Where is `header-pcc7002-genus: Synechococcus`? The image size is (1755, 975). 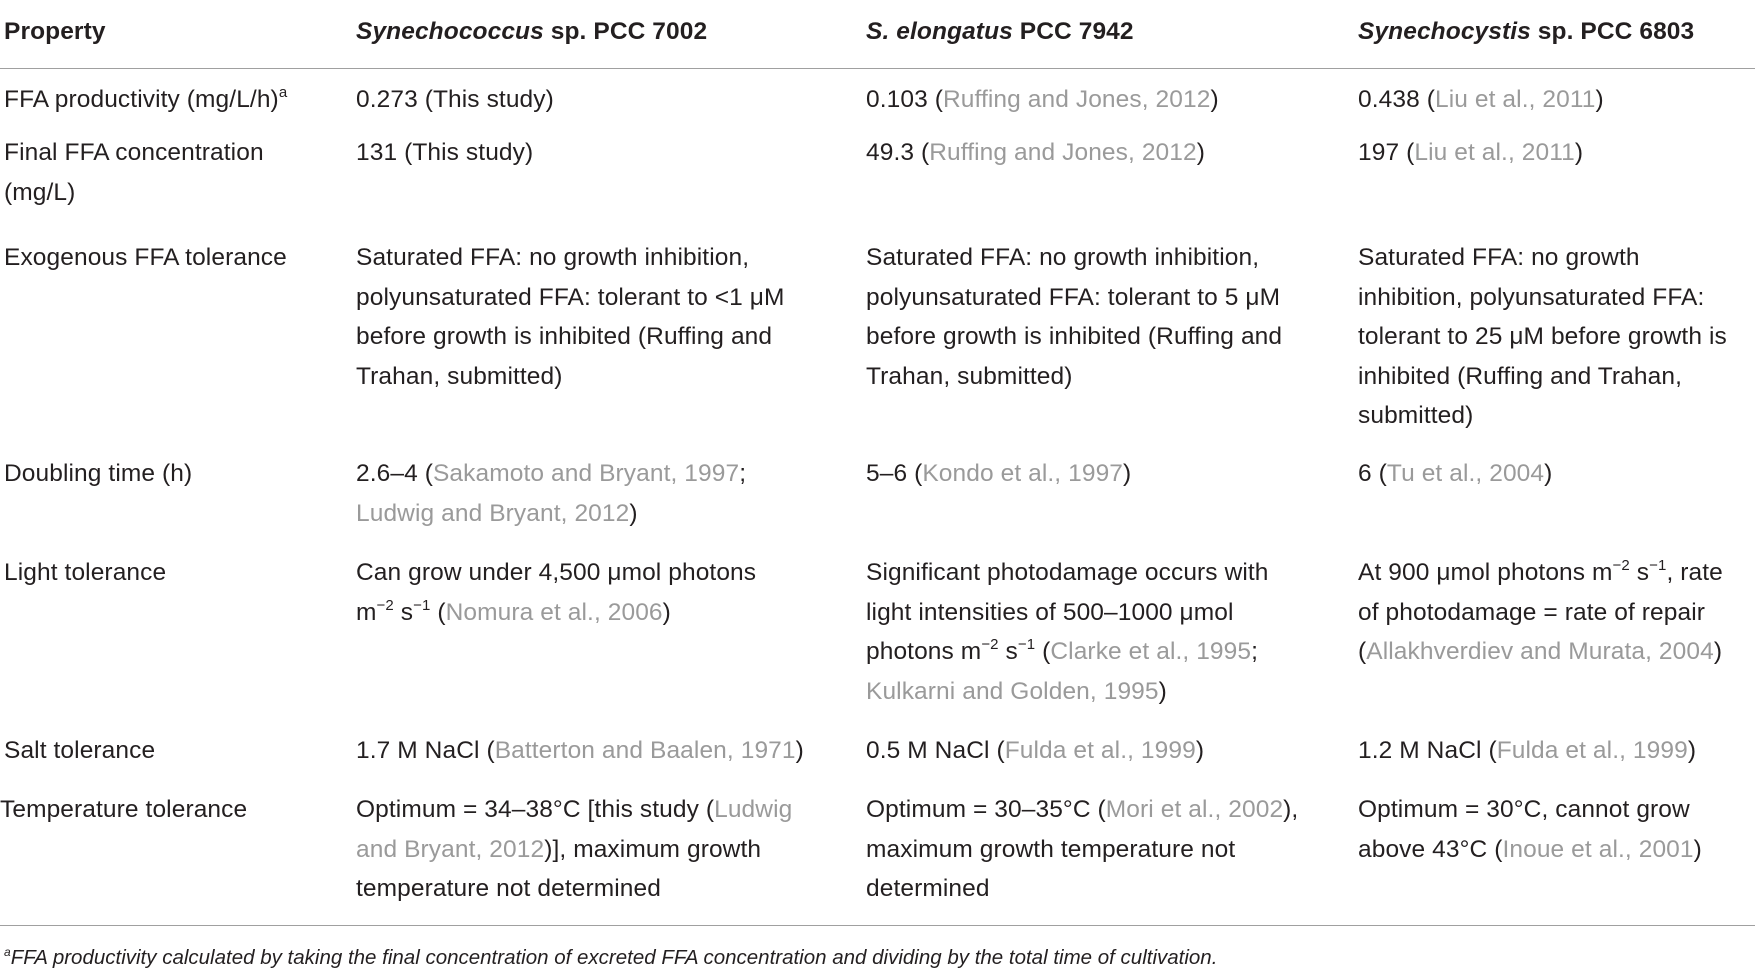 header-pcc7002-genus: Synechococcus is located at coordinates (450, 31).